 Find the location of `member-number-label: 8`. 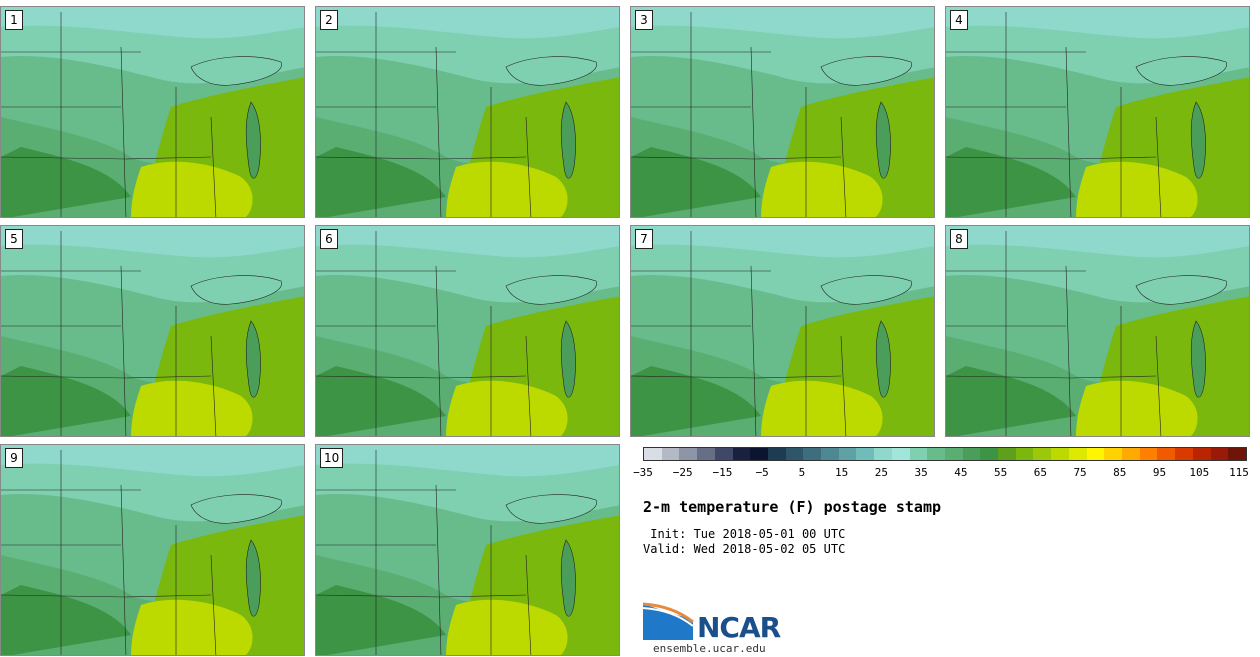

member-number-label: 8 is located at coordinates (959, 239).